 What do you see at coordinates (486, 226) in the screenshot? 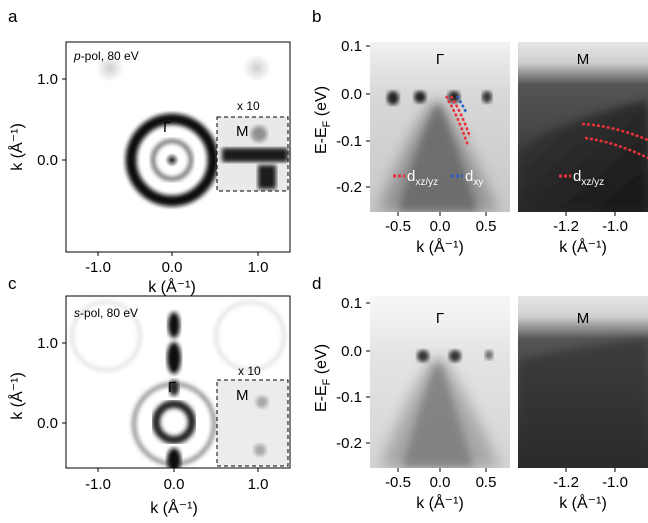
I see `panel-b-xtick-left: 0.5` at bounding box center [486, 226].